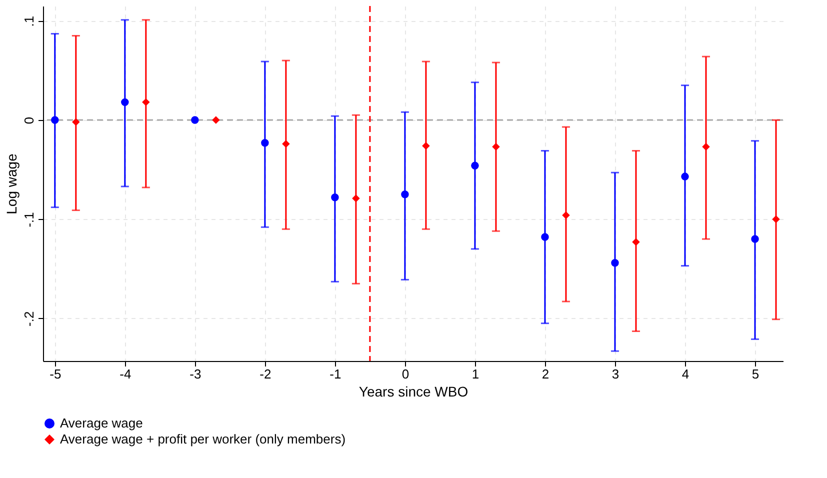  I want to click on x-tick-label: 4, so click(686, 374).